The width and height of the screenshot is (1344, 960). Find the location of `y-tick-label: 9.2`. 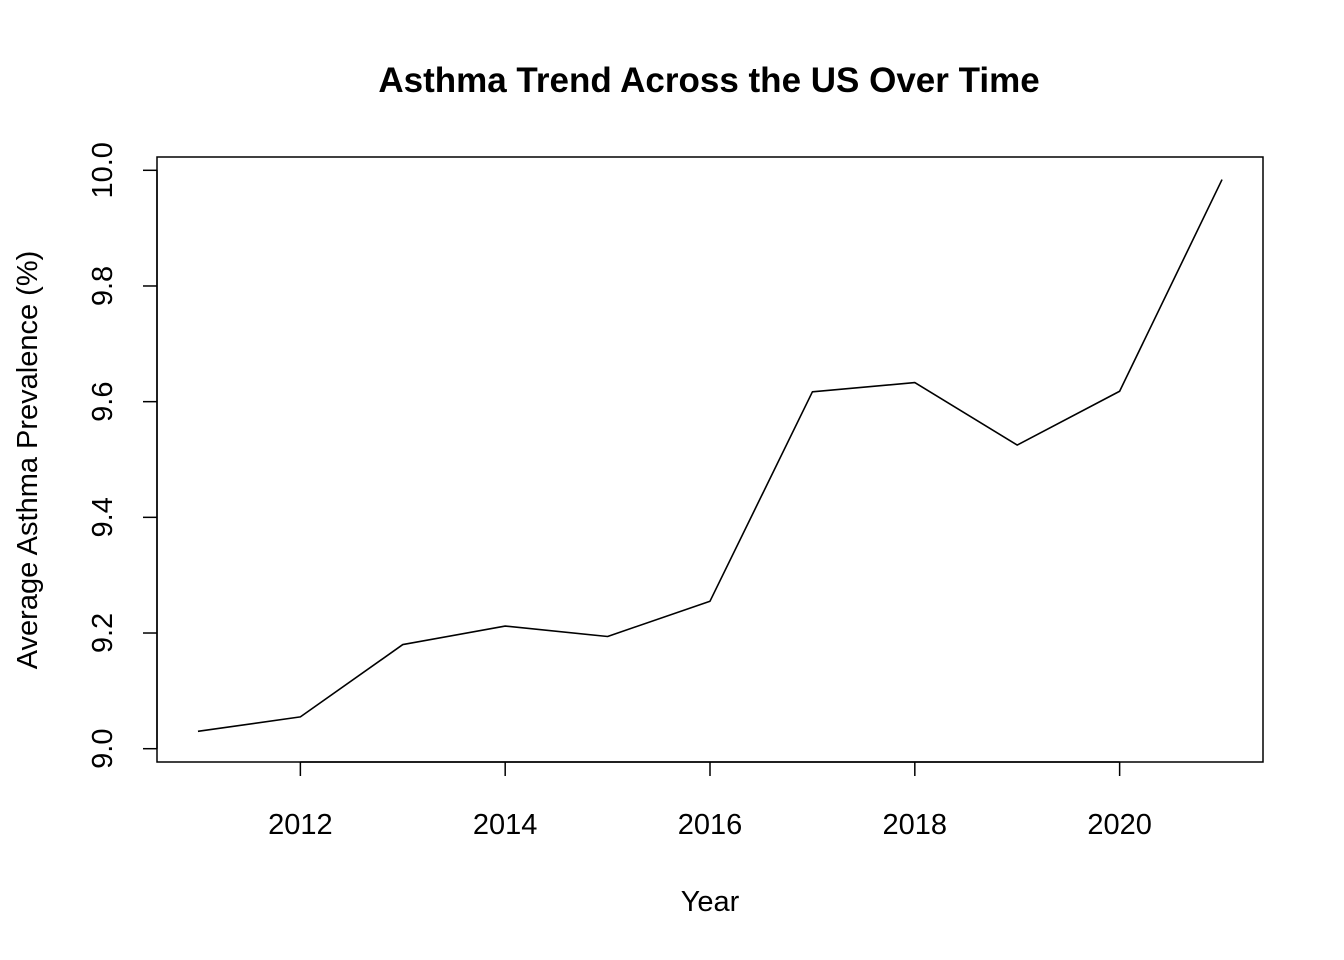

y-tick-label: 9.2 is located at coordinates (103, 633).